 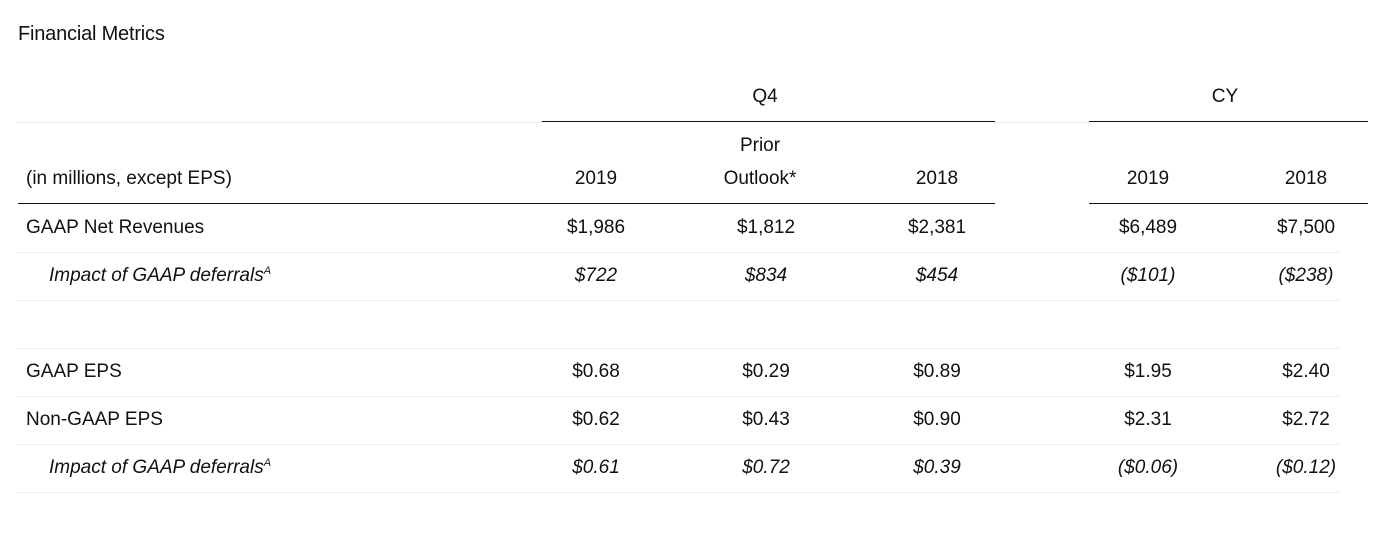 I want to click on value-q4-2018: $0.90, so click(x=937, y=419).